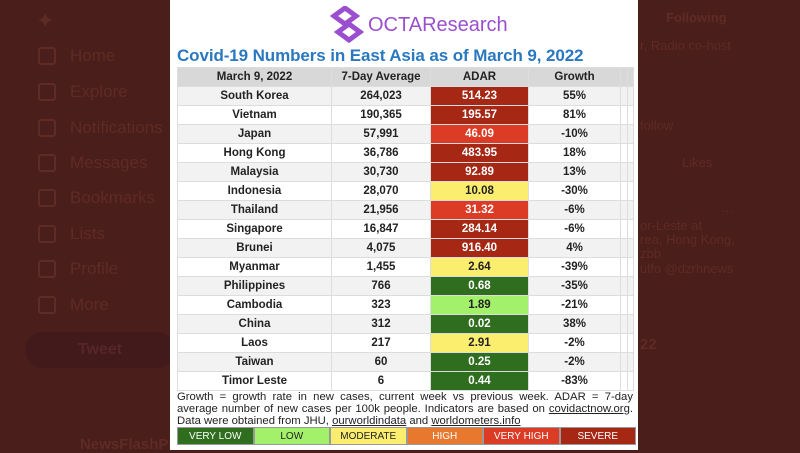 This screenshot has width=800, height=453. I want to click on country-cell: Japan, so click(254, 134).